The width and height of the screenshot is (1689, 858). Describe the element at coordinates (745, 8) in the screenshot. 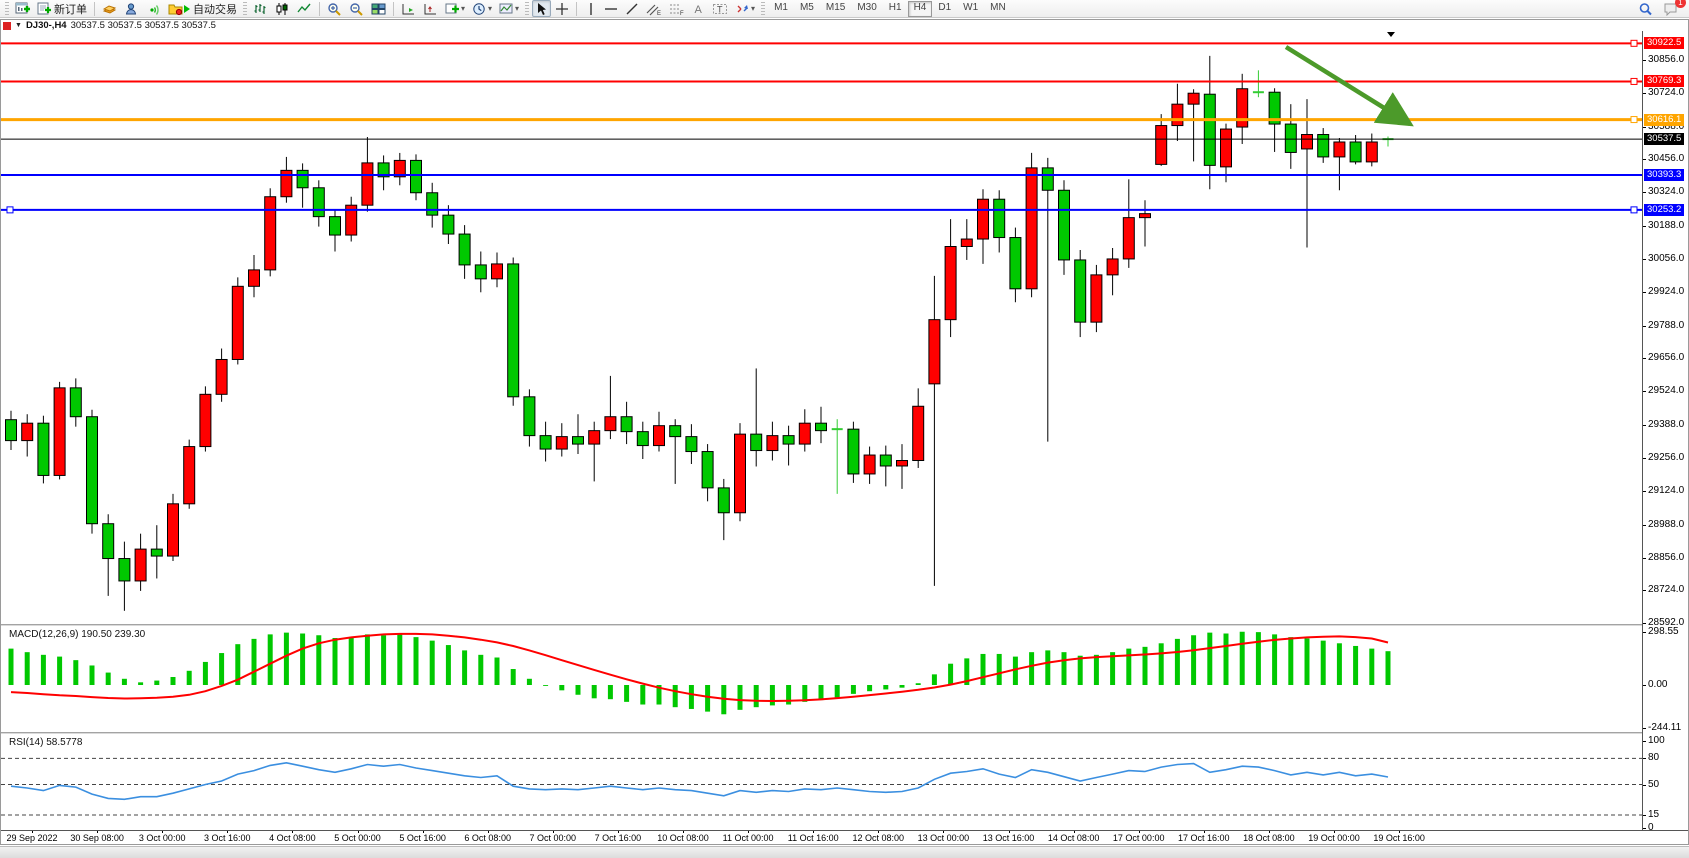

I see `arrows-button: ▾` at that location.